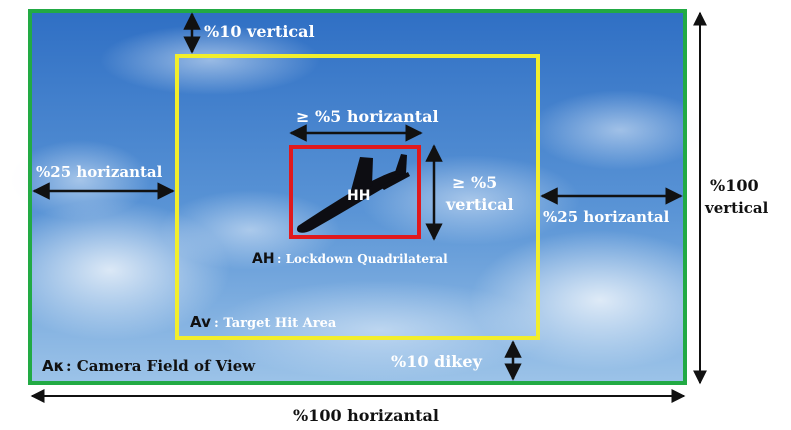 The image size is (791, 430). Describe the element at coordinates (259, 31) in the screenshot. I see `top-vertical-label: %10 vertical` at that location.